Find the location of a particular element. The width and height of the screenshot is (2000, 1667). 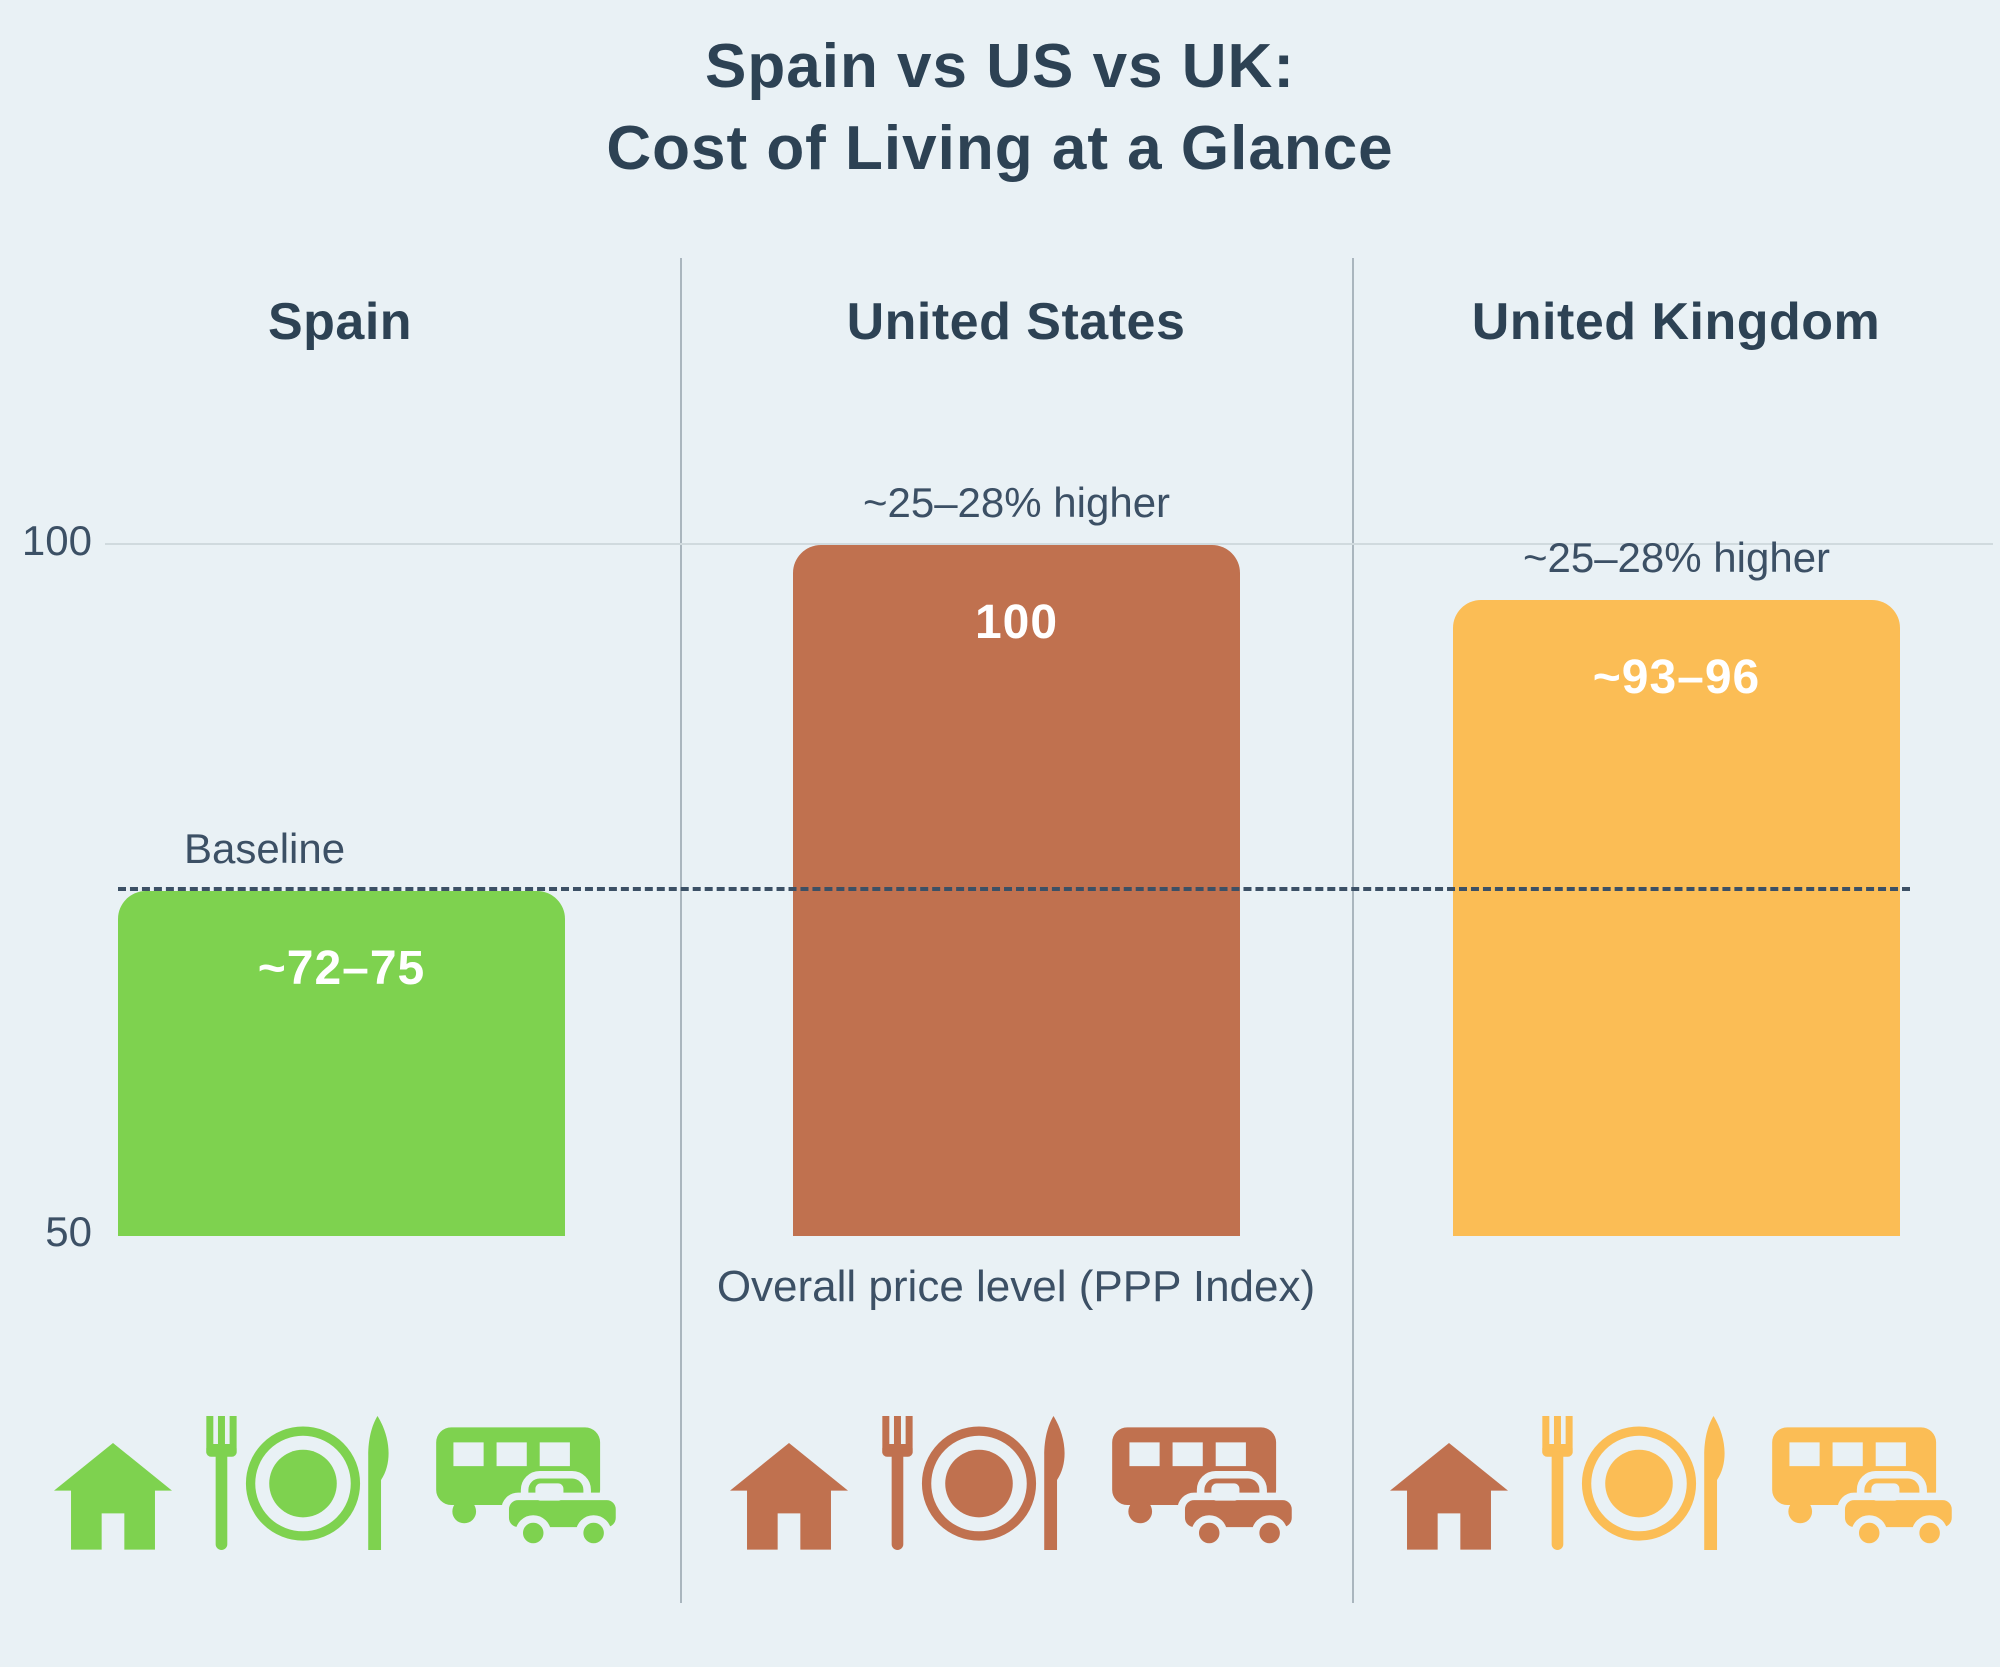

column-header-united-states: United States is located at coordinates (1016, 322).